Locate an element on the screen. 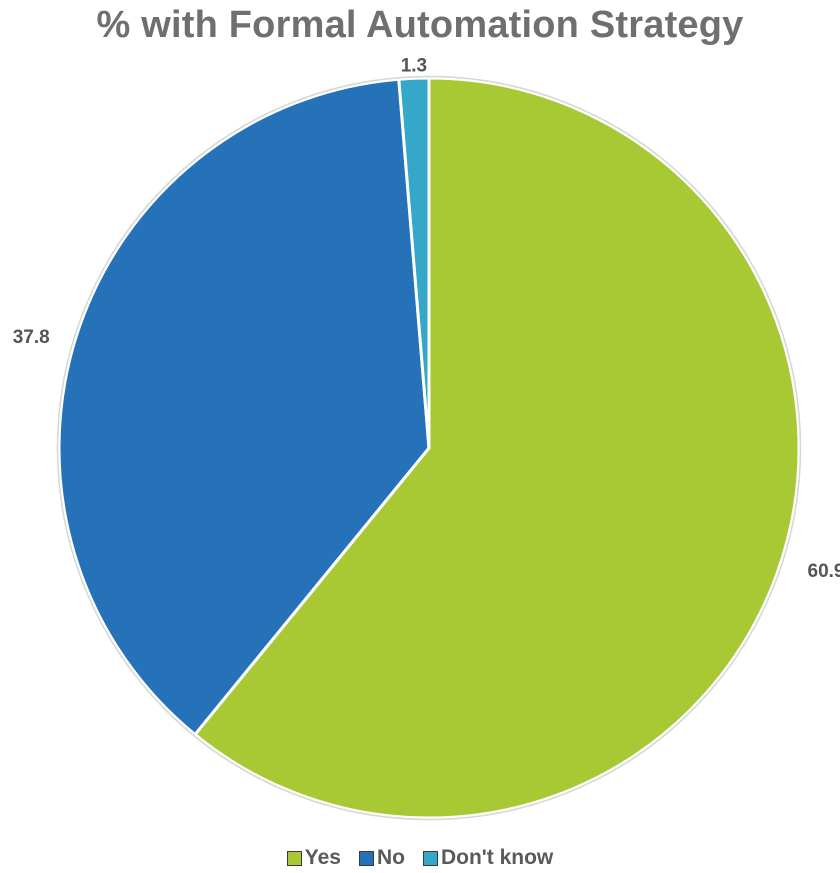 The image size is (840, 873). legend-item-yes: Yes is located at coordinates (313, 858).